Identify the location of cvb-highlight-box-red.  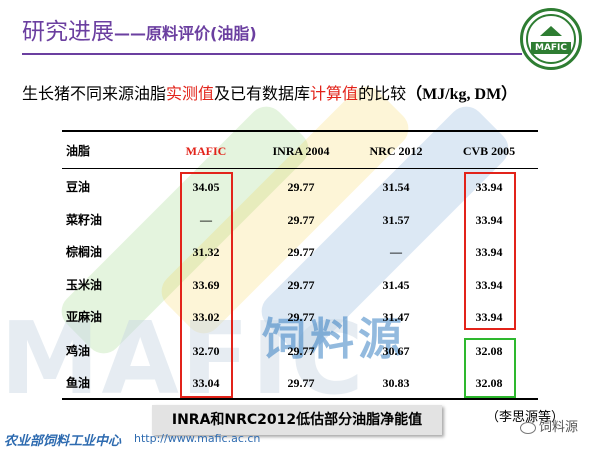
(490, 251).